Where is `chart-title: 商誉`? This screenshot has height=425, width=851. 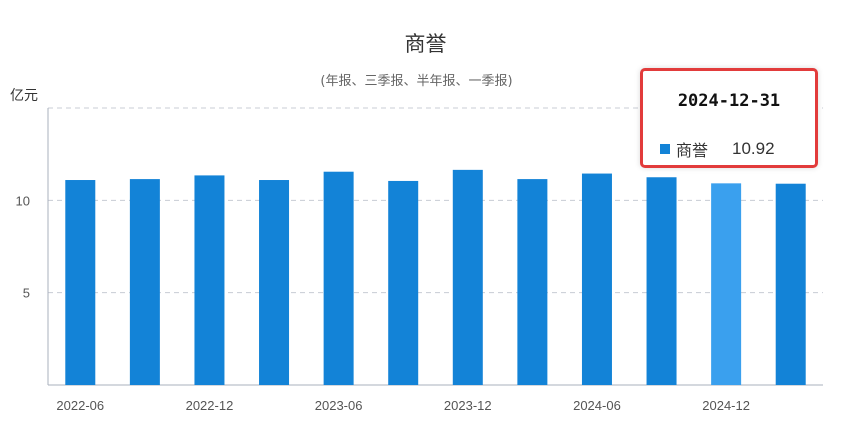
chart-title: 商誉 is located at coordinates (425, 44).